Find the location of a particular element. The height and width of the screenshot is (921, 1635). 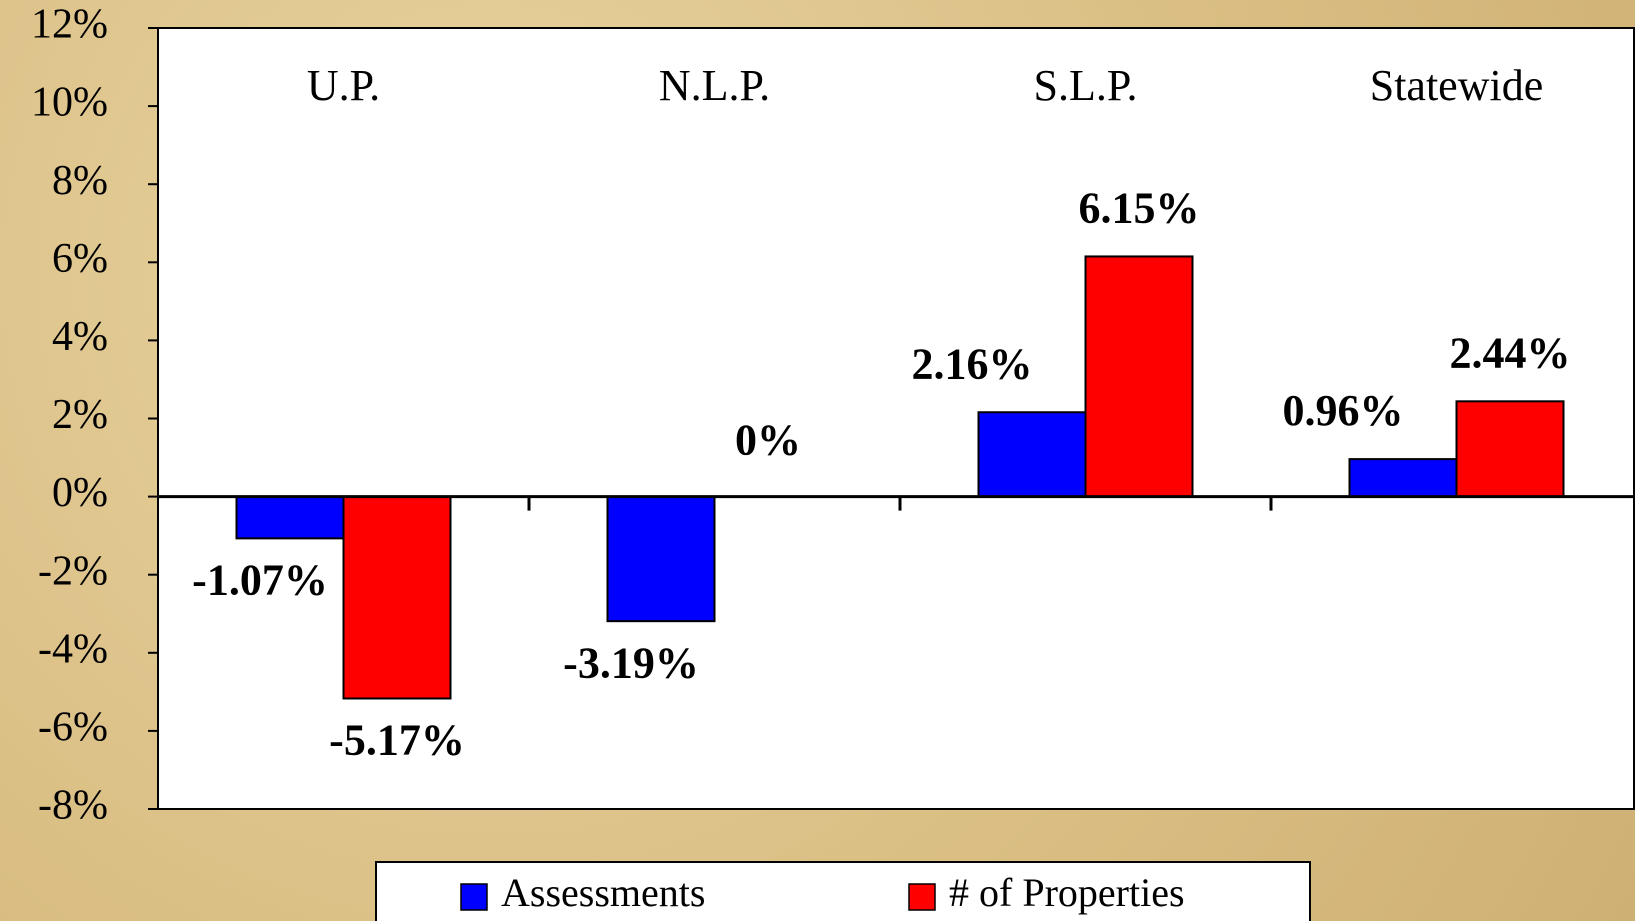

y-tick-label: -8% is located at coordinates (73, 806).